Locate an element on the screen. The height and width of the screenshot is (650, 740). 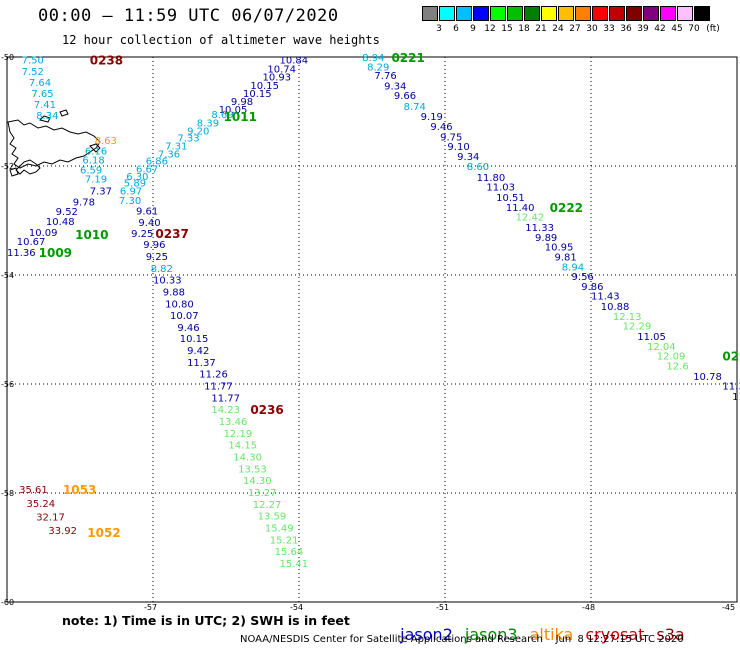
wave-height-value: 7.36 is located at coordinates (169, 154).